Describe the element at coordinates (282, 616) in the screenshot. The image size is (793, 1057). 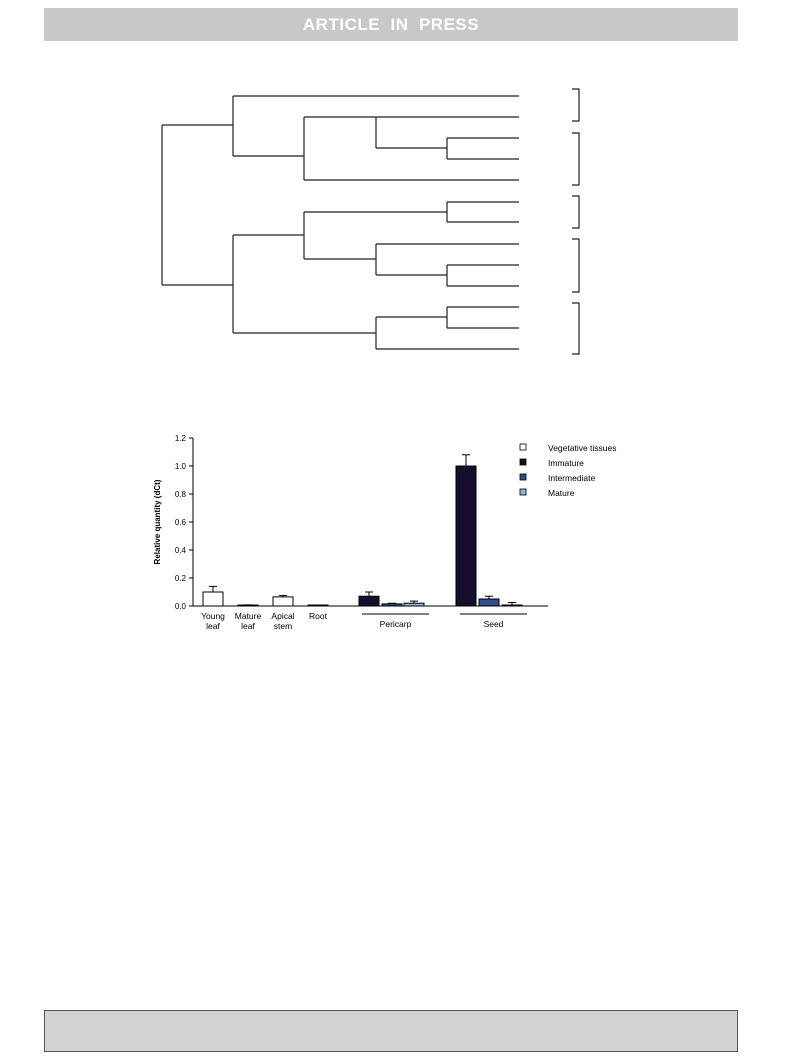
I see `x-tick-label: Apical` at that location.